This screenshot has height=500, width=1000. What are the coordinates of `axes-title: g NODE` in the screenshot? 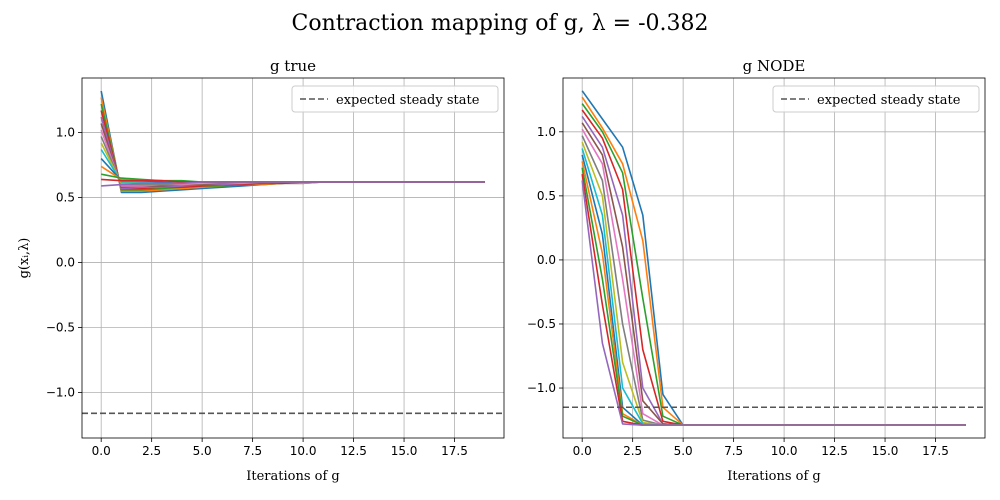 It's located at (774, 66).